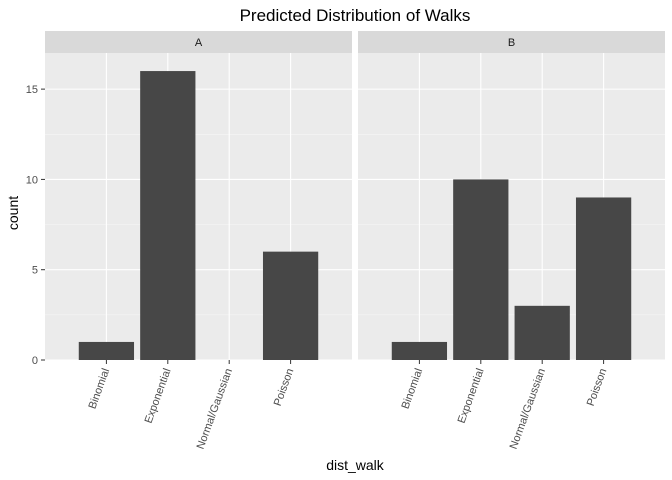 The width and height of the screenshot is (672, 480). I want to click on y-tick-label: 15, so click(32, 90).